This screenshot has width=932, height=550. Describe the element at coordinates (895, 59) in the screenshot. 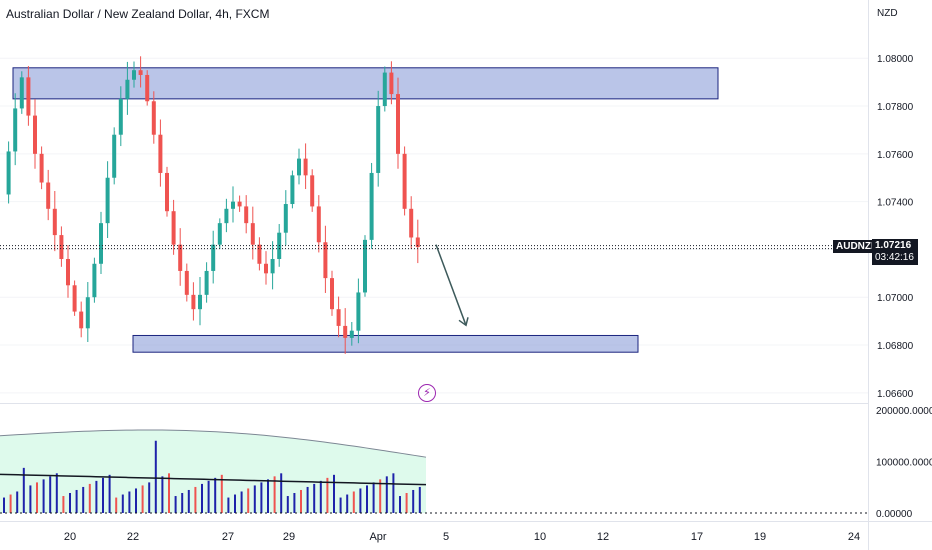

I see `price-tick-label: 1.08000` at that location.